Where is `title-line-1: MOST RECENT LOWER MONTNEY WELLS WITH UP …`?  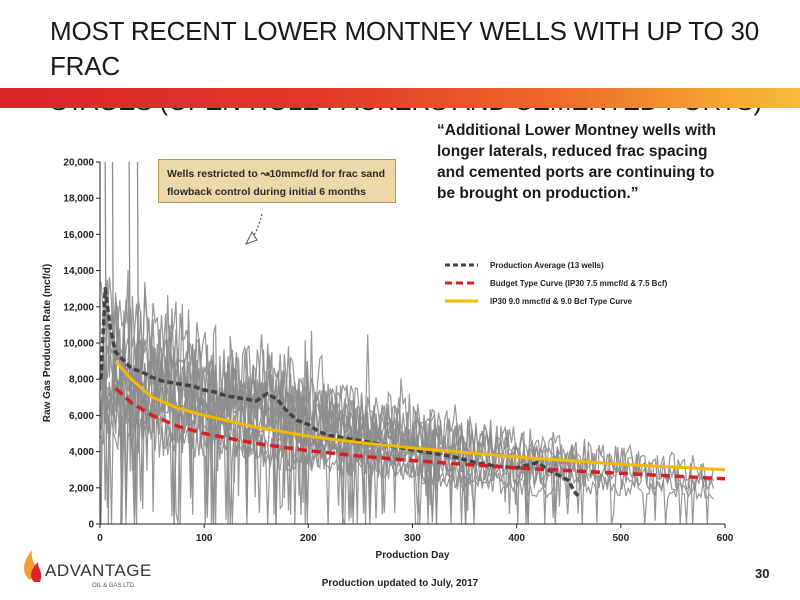
title-line-1: MOST RECENT LOWER MONTNEY WELLS WITH UP … is located at coordinates (405, 48).